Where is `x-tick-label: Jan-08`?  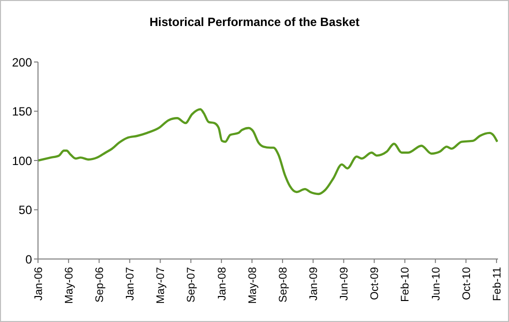
x-tick-label: Jan-08 is located at coordinates (222, 284).